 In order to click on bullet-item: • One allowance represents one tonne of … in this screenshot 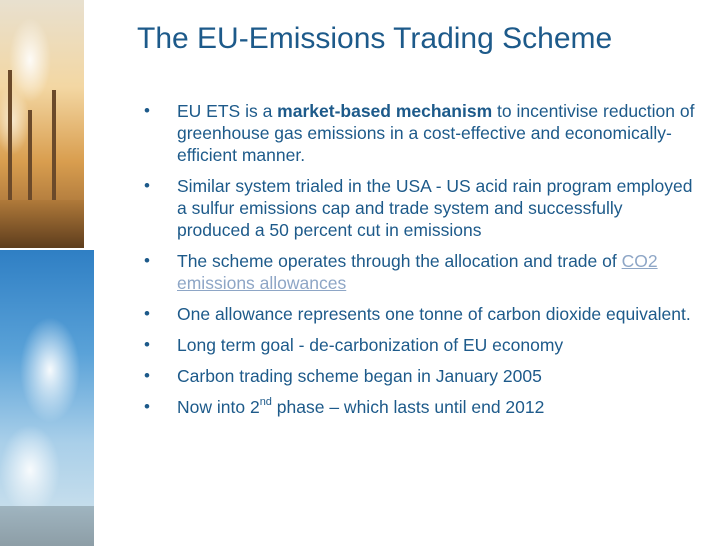, I will do `click(420, 314)`.